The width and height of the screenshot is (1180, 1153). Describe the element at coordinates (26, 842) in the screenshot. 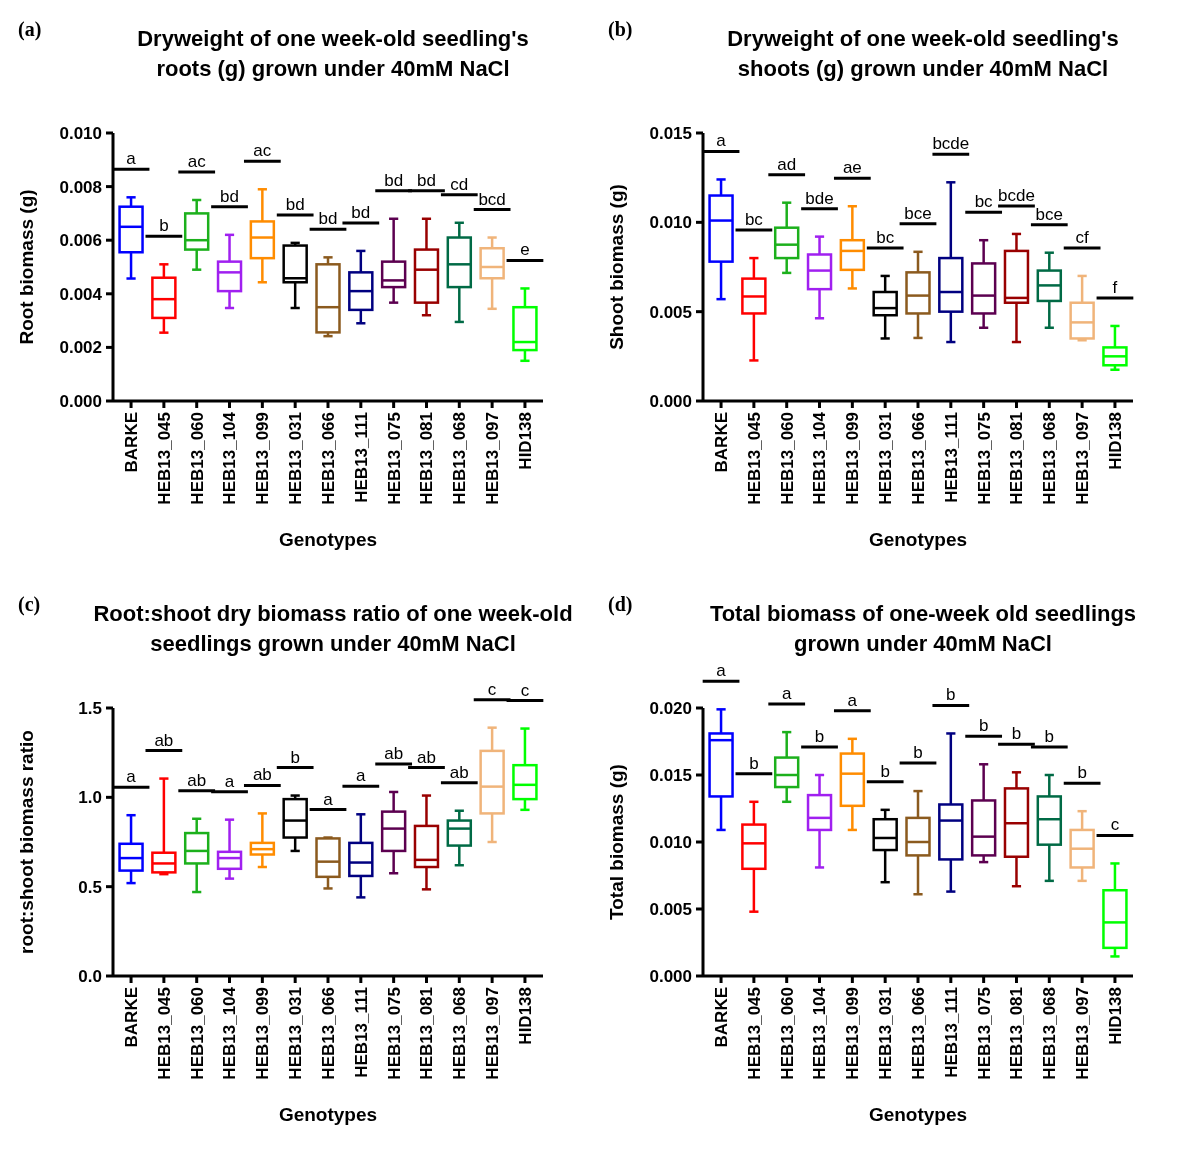

I see `y-axis-title: root:shoot biomass ratio` at that location.